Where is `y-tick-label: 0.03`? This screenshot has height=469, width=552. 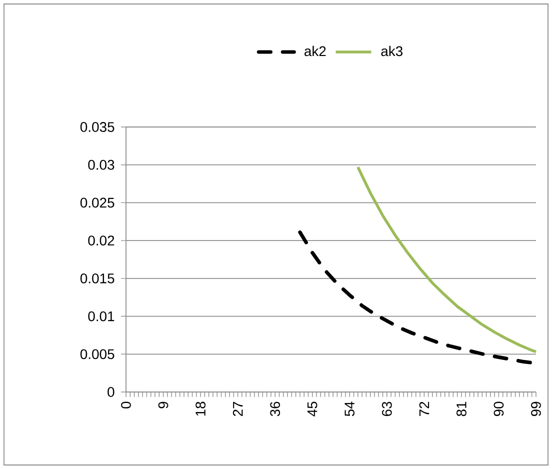 y-tick-label: 0.03 is located at coordinates (101, 165).